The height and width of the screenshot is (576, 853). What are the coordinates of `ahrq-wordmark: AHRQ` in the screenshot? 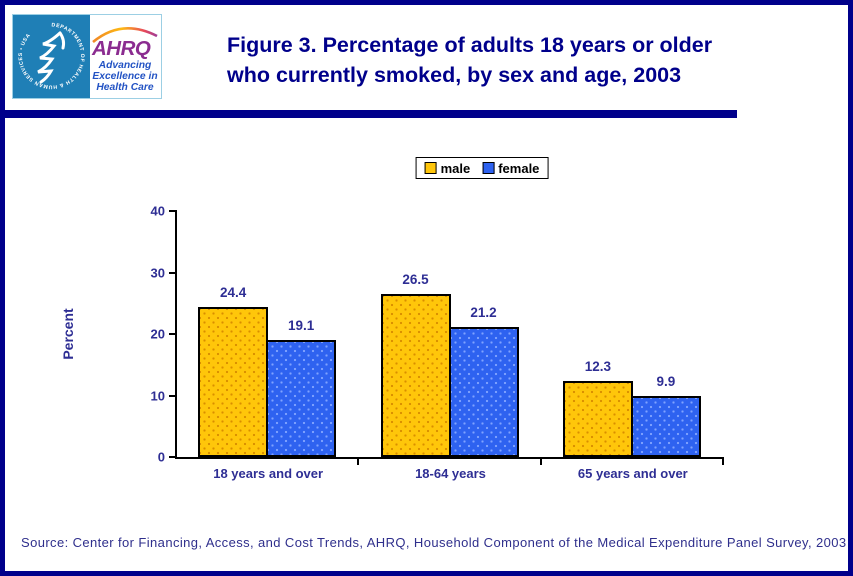 It's located at (121, 48).